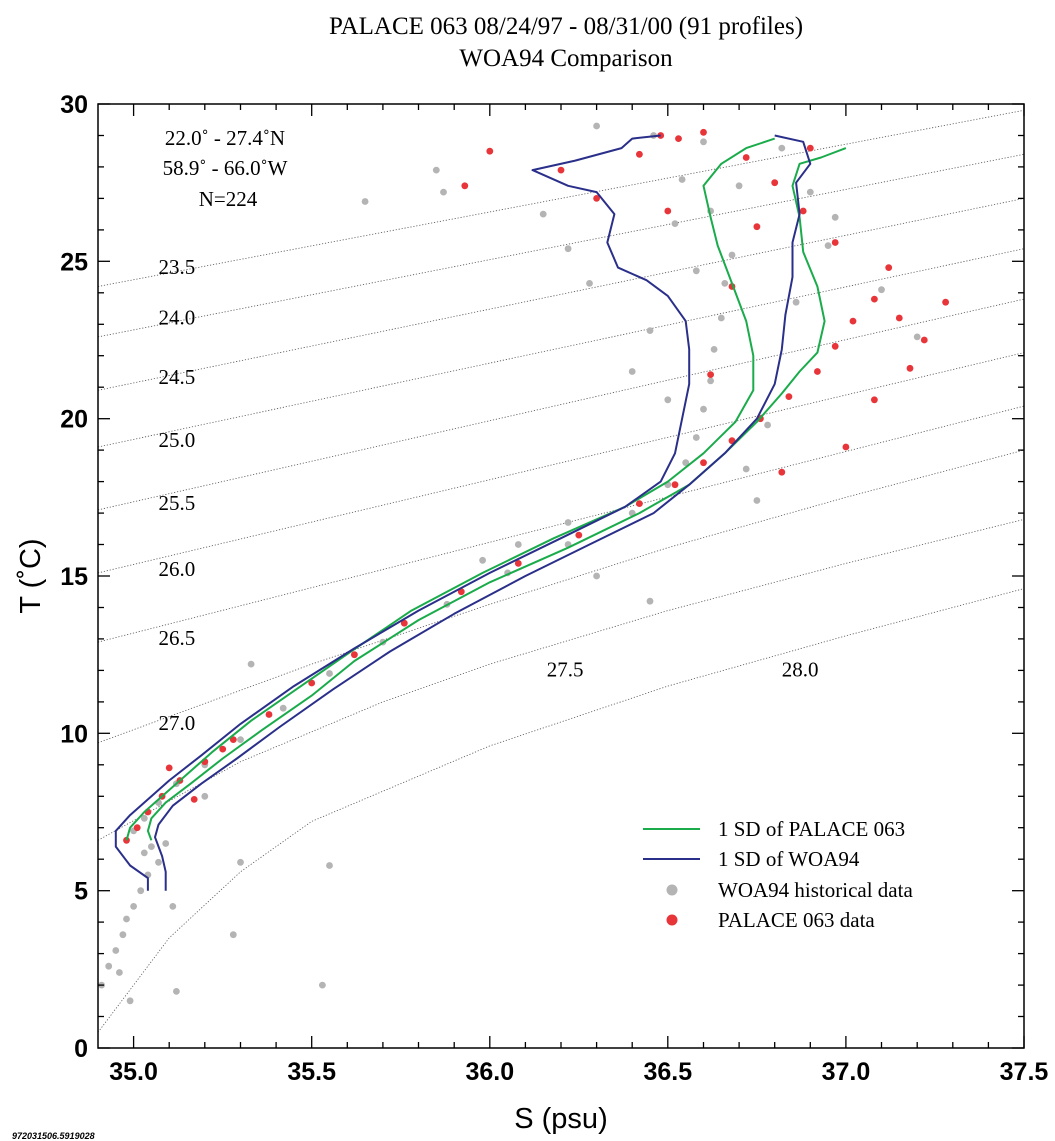  Describe the element at coordinates (811, 829) in the screenshot. I see `legend-label-palace-sd: 1 SD of PALACE 063` at that location.